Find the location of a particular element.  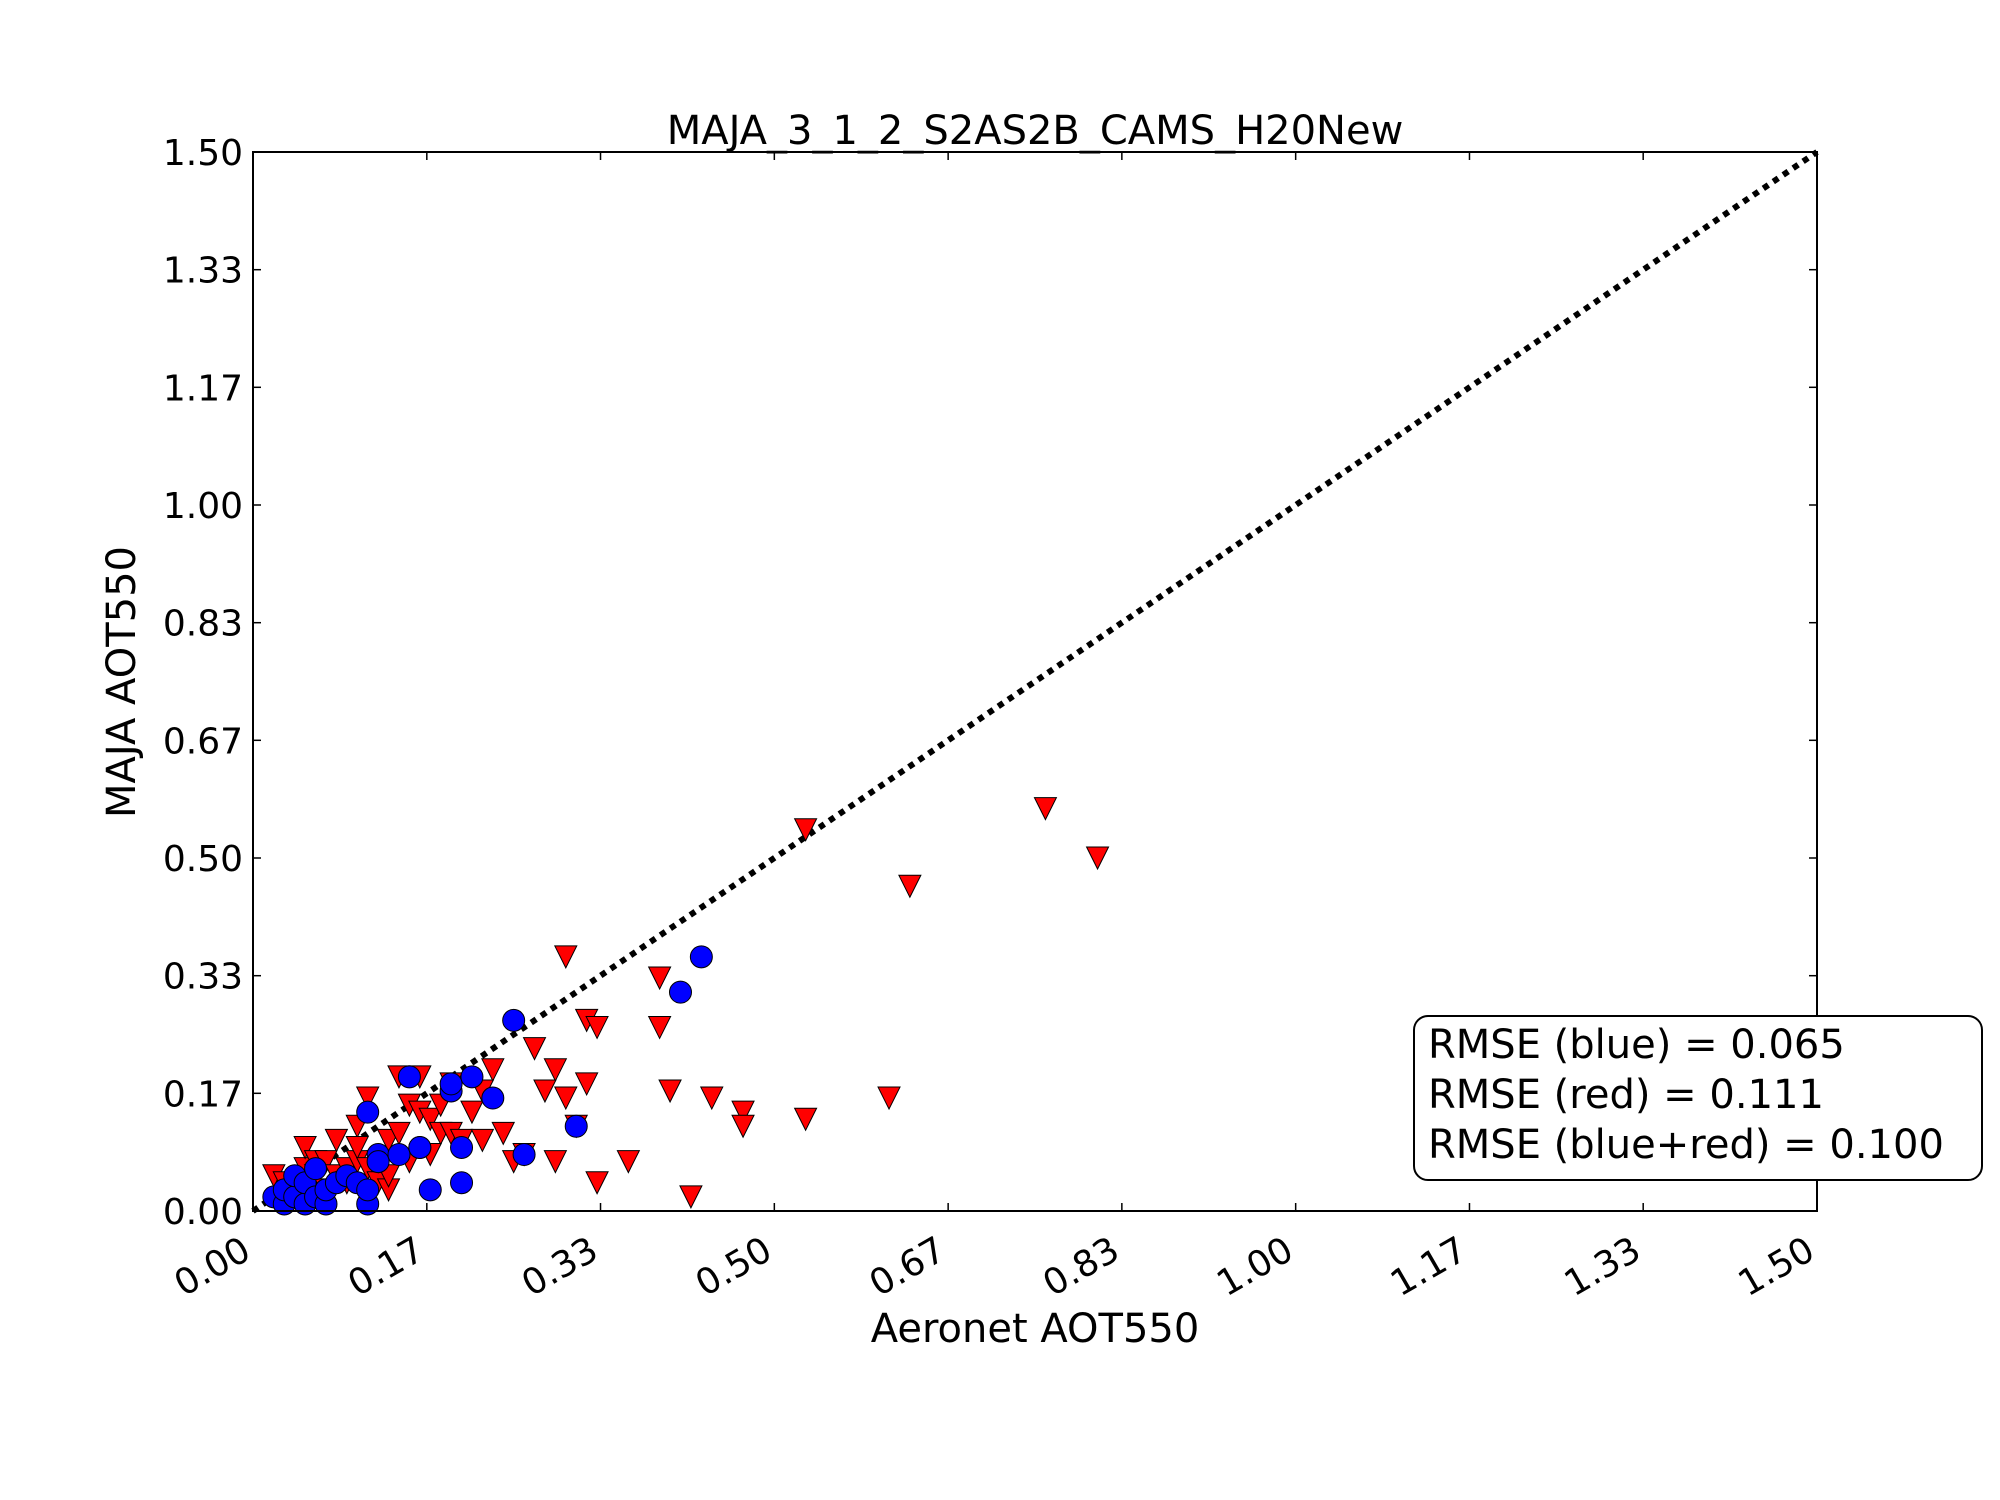

rmse-red-text: RMSE (red) = 0.111 is located at coordinates (1626, 1095).